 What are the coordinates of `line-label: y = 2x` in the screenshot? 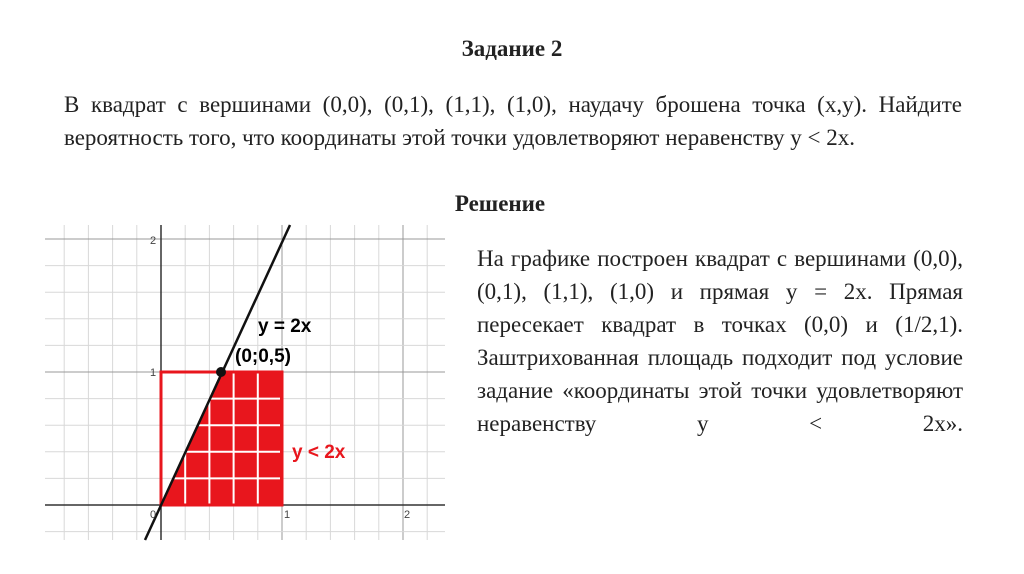 It's located at (285, 326).